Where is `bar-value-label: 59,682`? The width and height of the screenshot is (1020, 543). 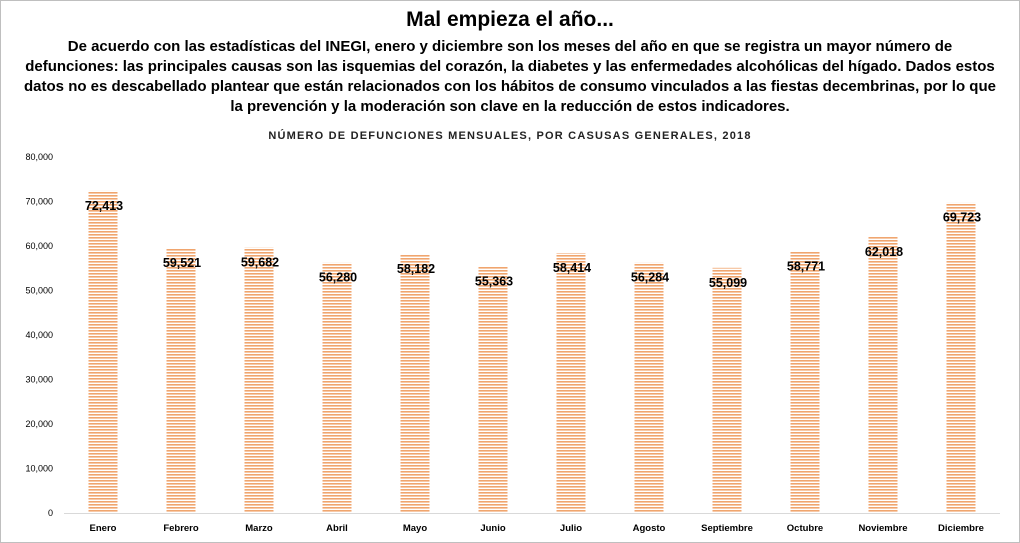
bar-value-label: 59,682 is located at coordinates (260, 262).